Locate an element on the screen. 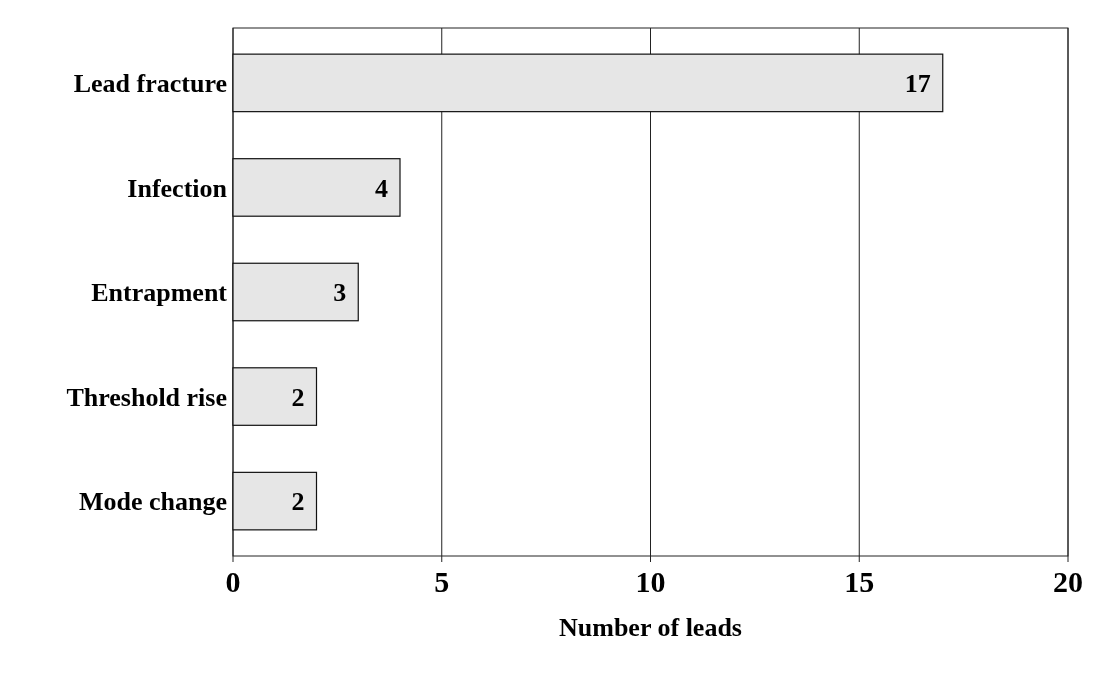 This screenshot has width=1096, height=674. x-tick-label: 15 is located at coordinates (859, 581).